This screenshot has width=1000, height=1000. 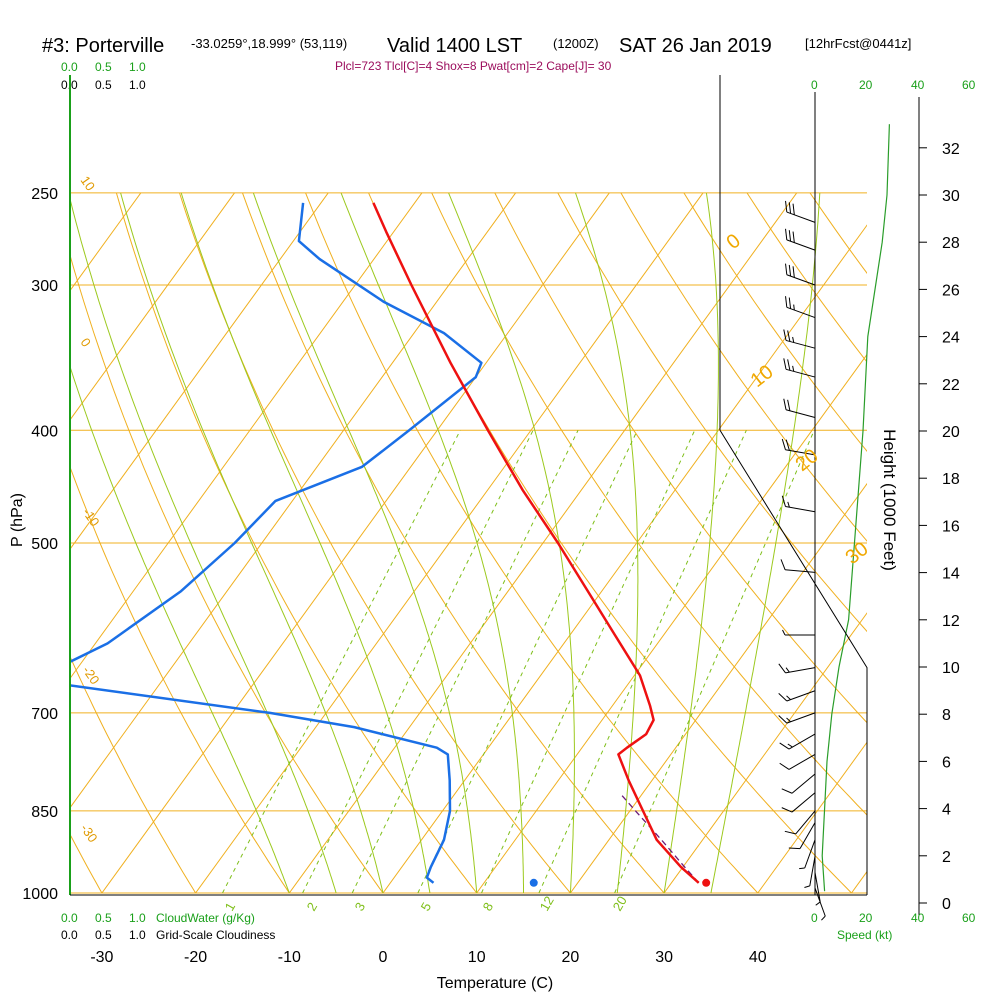 I want to click on pressure-tick-label: 700, so click(x=44, y=714).